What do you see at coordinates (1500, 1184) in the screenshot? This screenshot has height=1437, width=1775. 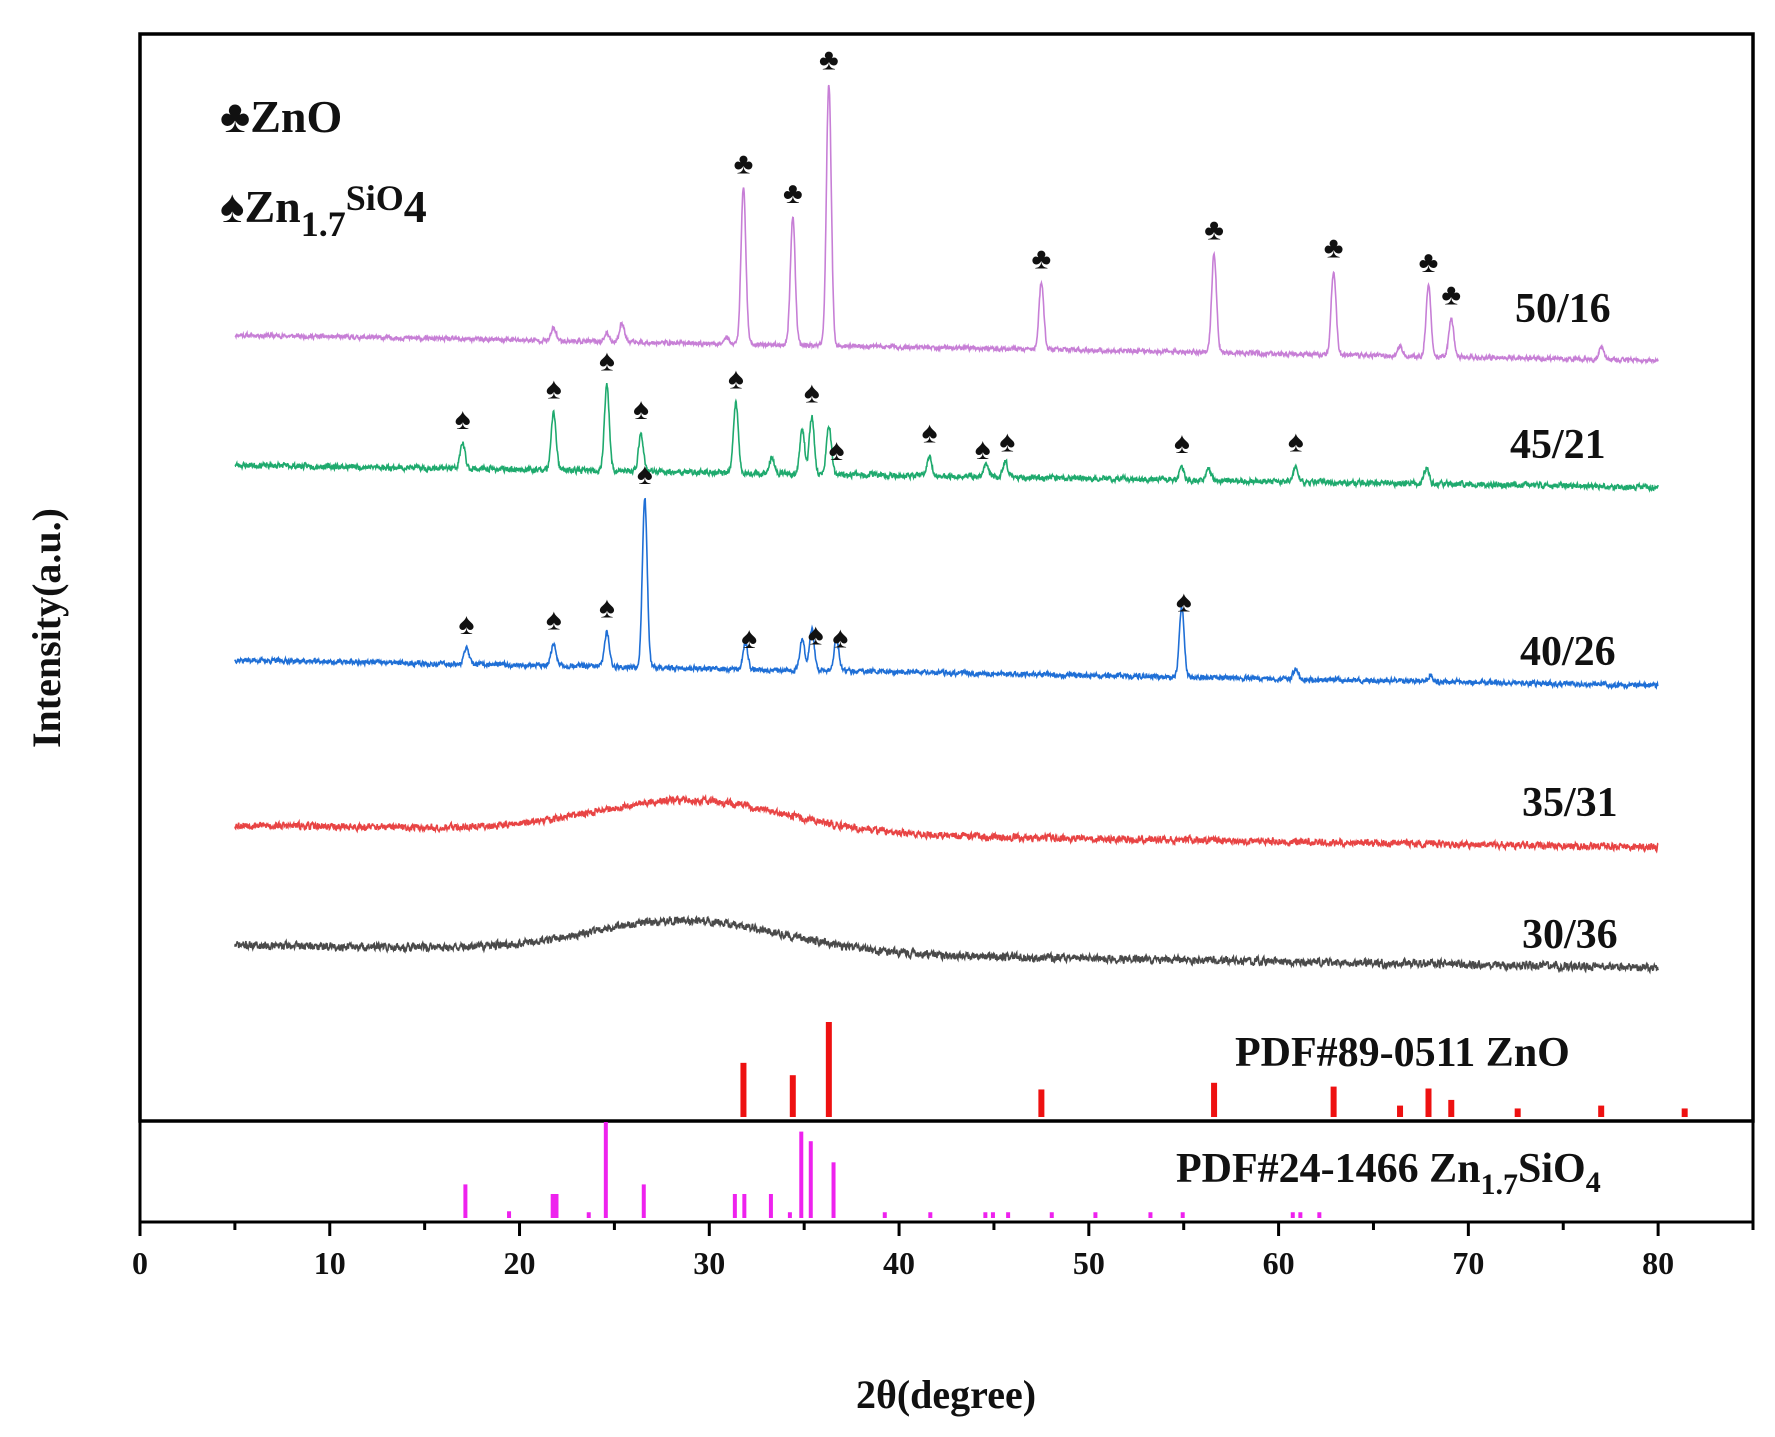 I see `ref2-sub: 1.7` at bounding box center [1500, 1184].